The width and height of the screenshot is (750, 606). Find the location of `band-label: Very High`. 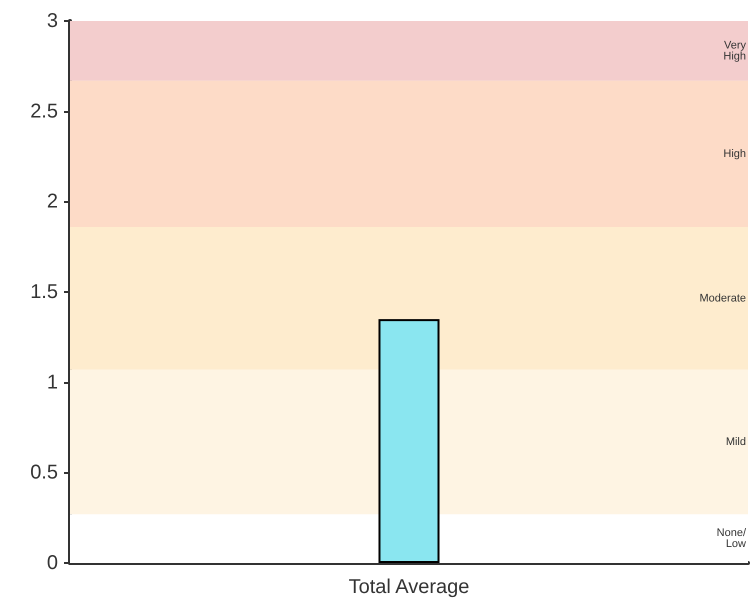

band-label: Very High is located at coordinates (734, 50).